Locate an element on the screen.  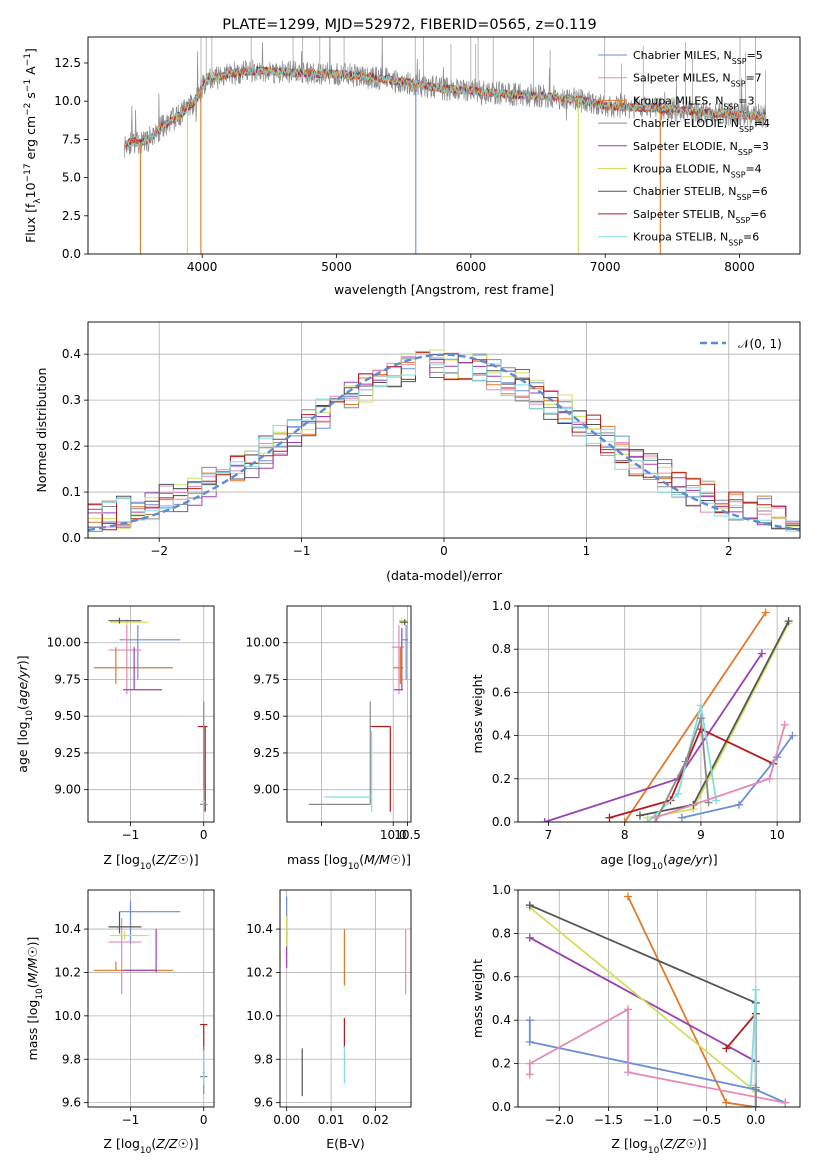
x-tick-label: −0.5 is located at coordinates (706, 1120).